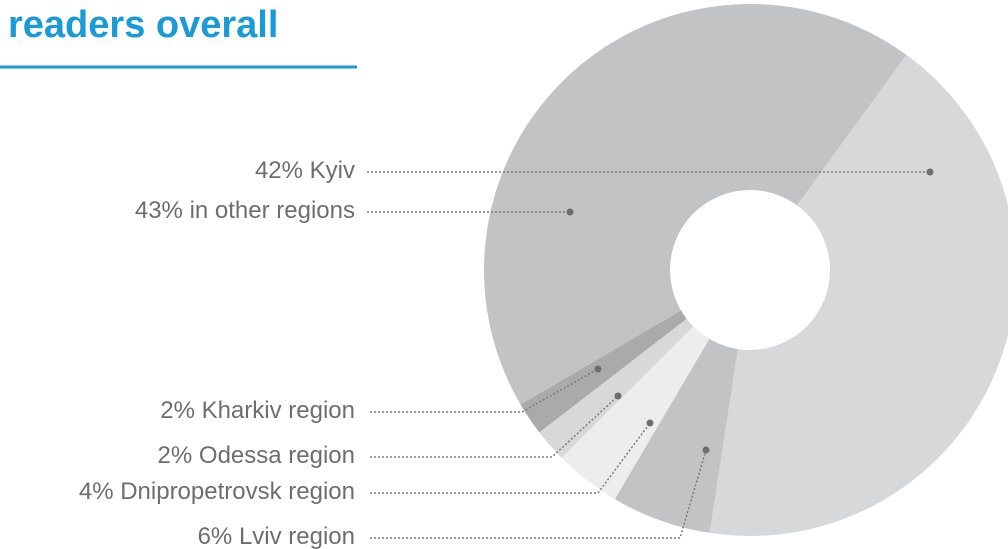  I want to click on slice-label: 43% in other regions, so click(245, 210).